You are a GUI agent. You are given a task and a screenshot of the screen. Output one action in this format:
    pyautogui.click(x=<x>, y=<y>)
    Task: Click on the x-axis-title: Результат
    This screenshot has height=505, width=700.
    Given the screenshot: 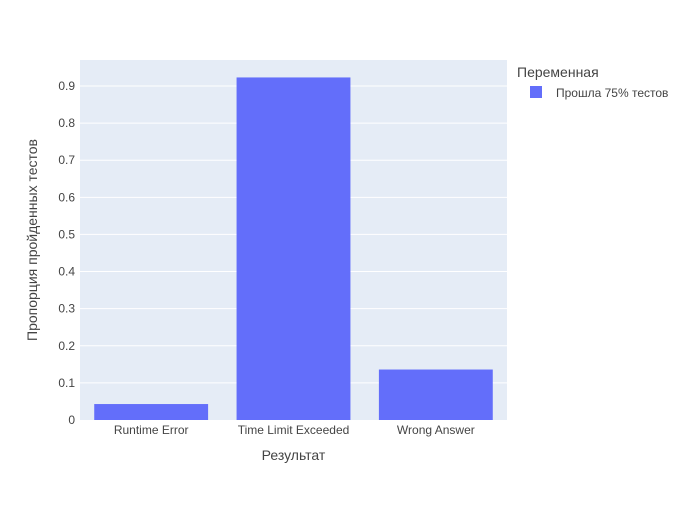 What is the action you would take?
    pyautogui.click(x=294, y=455)
    